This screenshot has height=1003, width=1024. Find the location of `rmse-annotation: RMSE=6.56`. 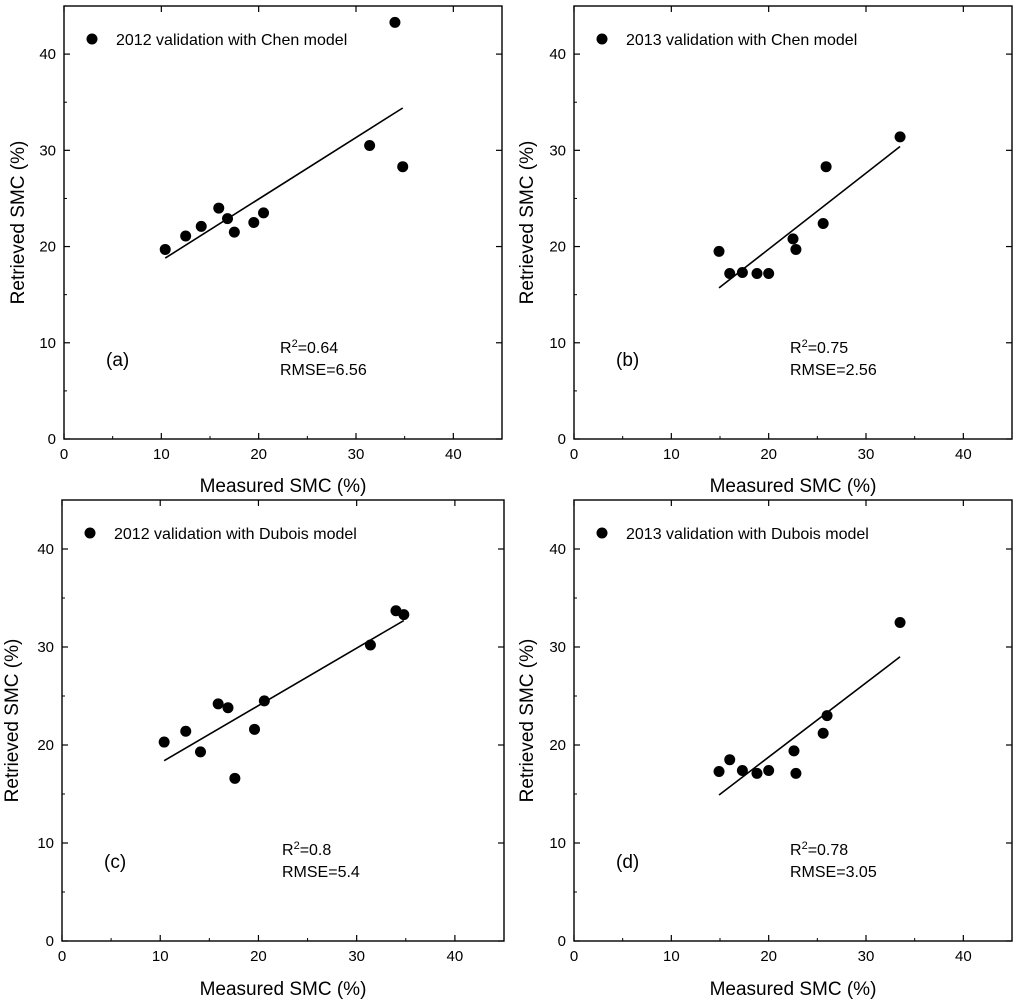

rmse-annotation: RMSE=6.56 is located at coordinates (323, 370).